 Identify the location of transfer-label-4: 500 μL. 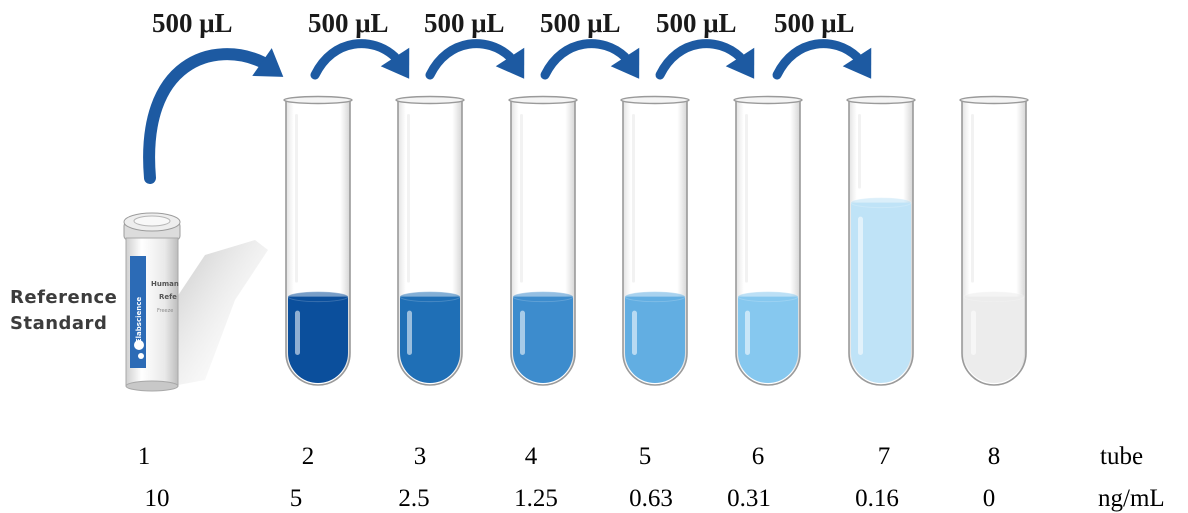
(580, 23).